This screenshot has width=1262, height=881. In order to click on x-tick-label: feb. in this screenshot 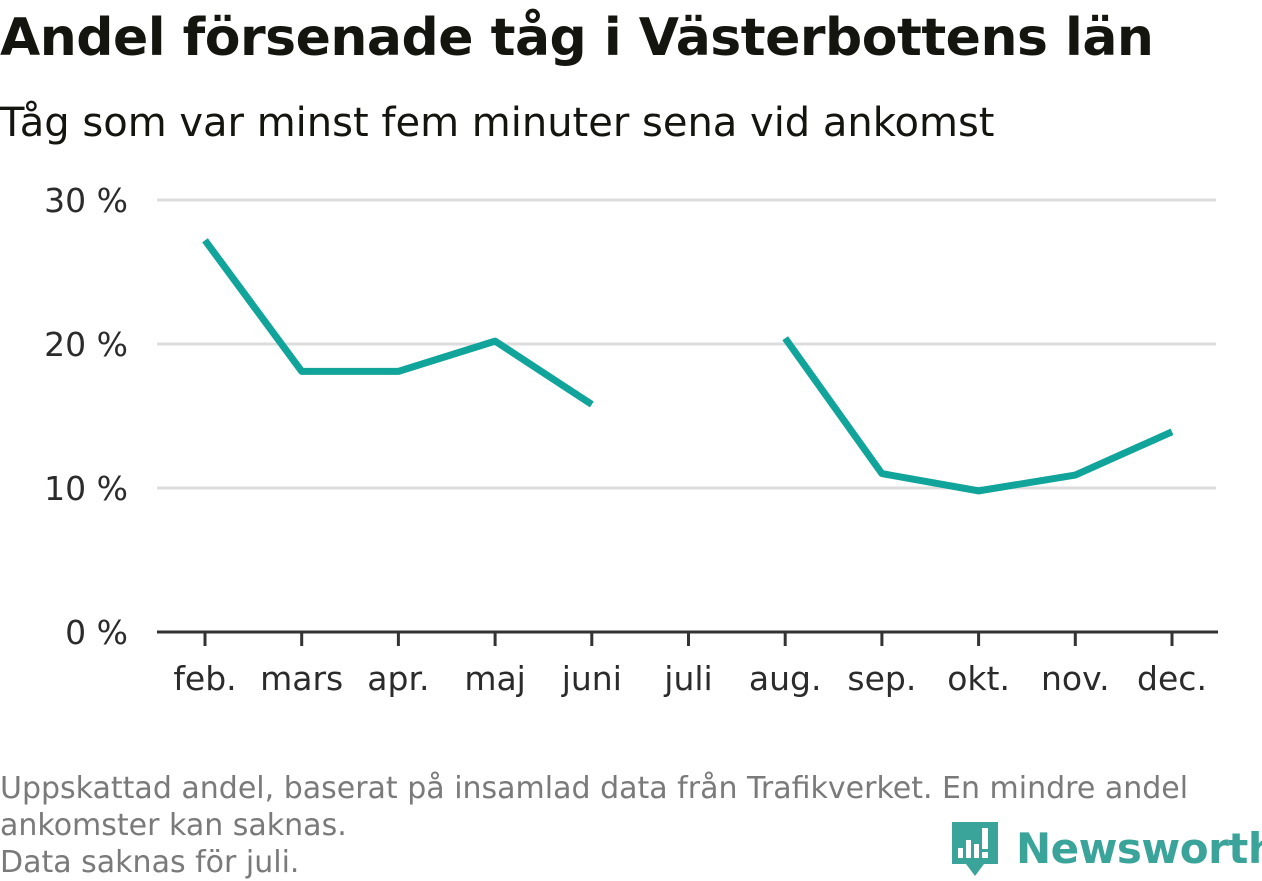, I will do `click(204, 678)`.